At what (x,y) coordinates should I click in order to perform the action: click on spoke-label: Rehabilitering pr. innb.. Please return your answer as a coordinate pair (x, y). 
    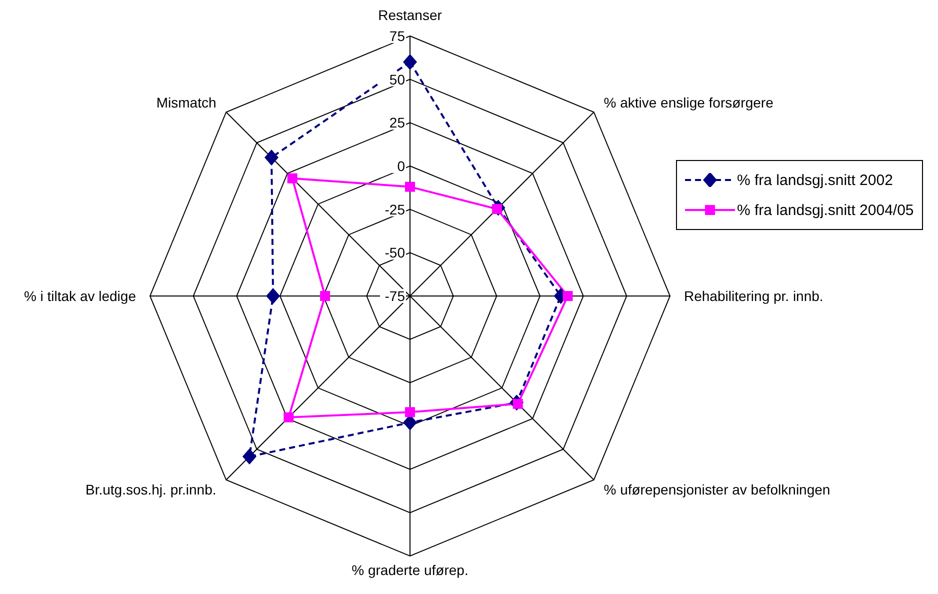
    Looking at the image, I should click on (754, 296).